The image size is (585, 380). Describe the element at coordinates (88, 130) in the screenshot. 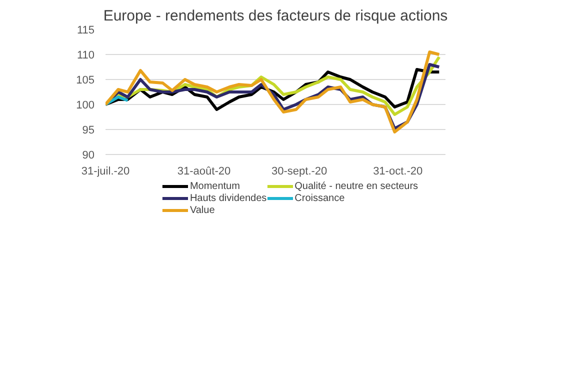

I see `y-tick-label: 95` at that location.